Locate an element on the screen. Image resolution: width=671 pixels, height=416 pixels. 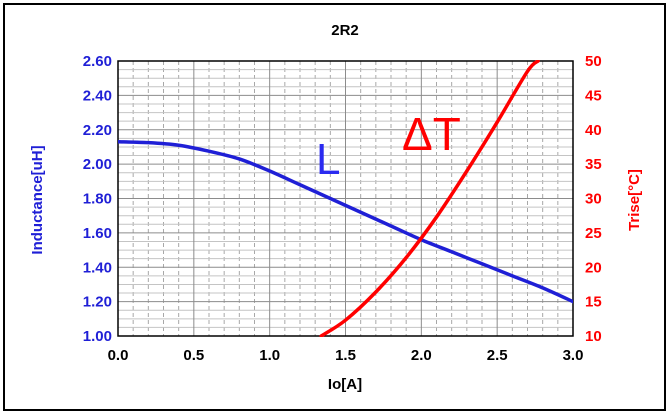
y-right-tick-label: 45 is located at coordinates (593, 95).